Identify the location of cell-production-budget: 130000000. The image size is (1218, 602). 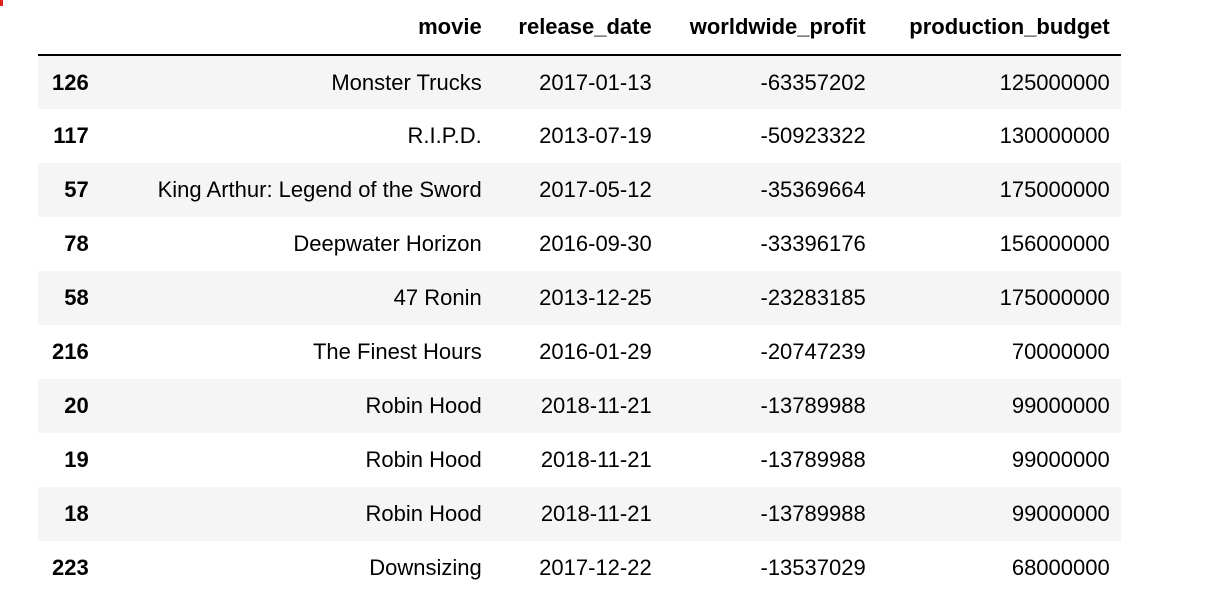
(1054, 135).